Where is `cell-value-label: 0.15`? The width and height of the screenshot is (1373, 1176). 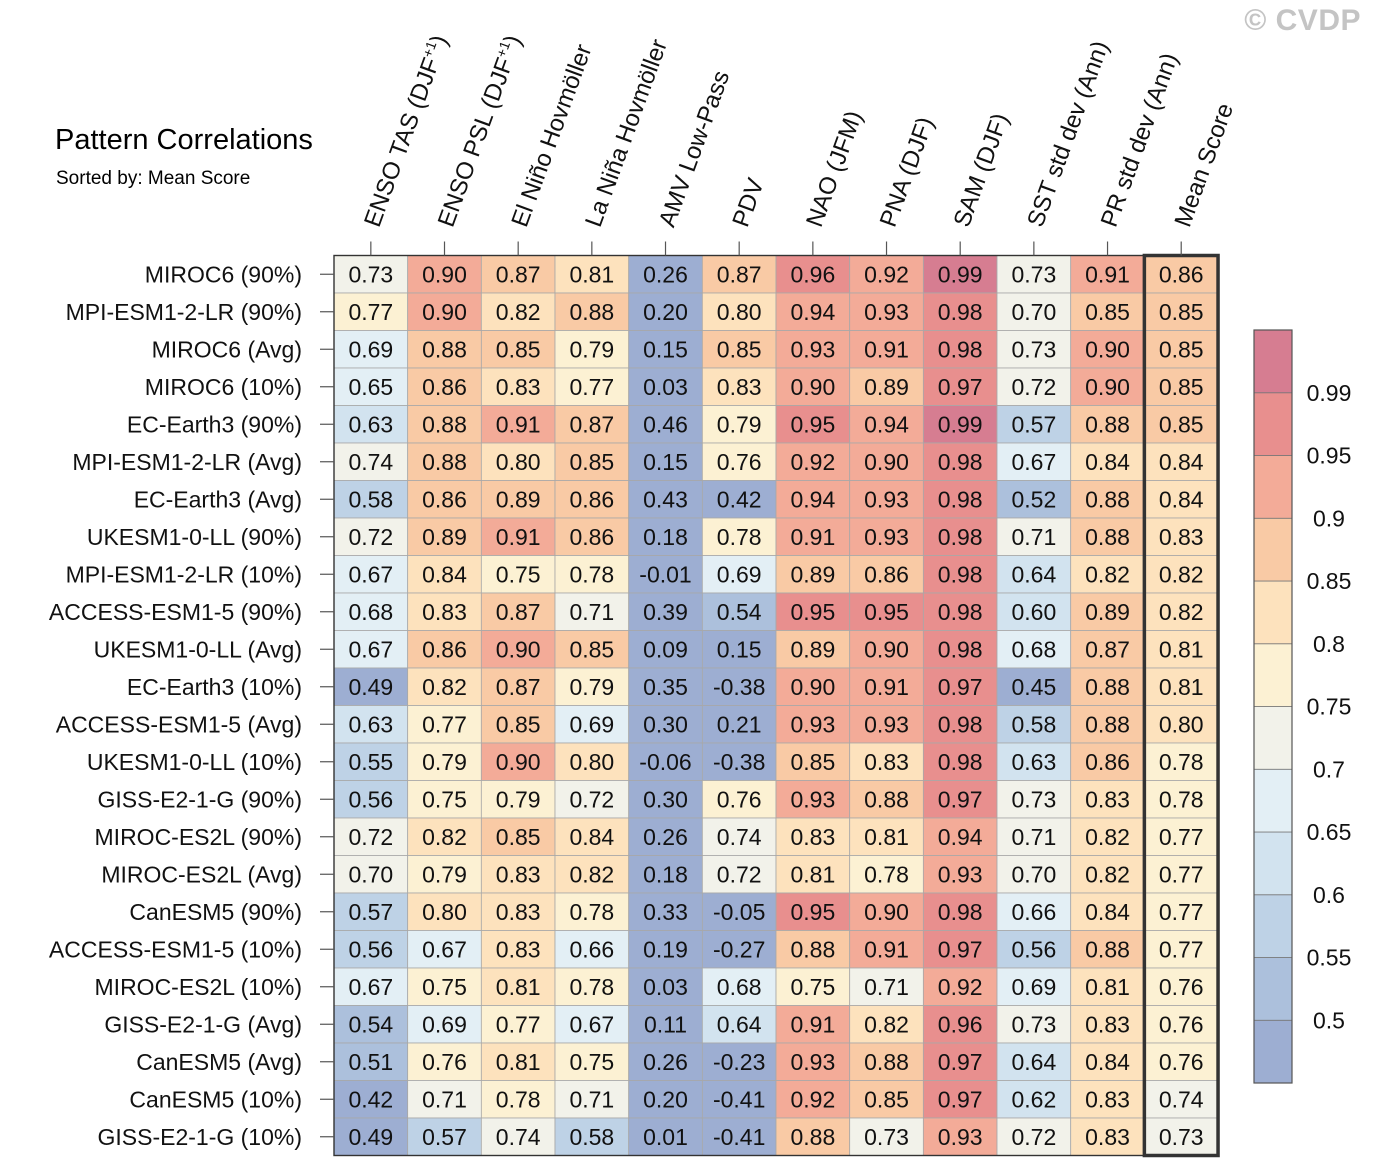 cell-value-label: 0.15 is located at coordinates (665, 462).